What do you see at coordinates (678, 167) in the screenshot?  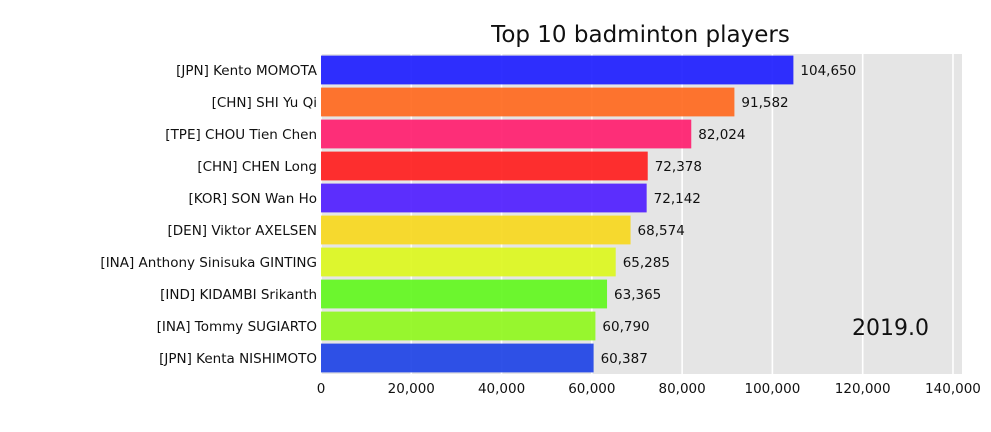 I see `value-label: 72,378` at bounding box center [678, 167].